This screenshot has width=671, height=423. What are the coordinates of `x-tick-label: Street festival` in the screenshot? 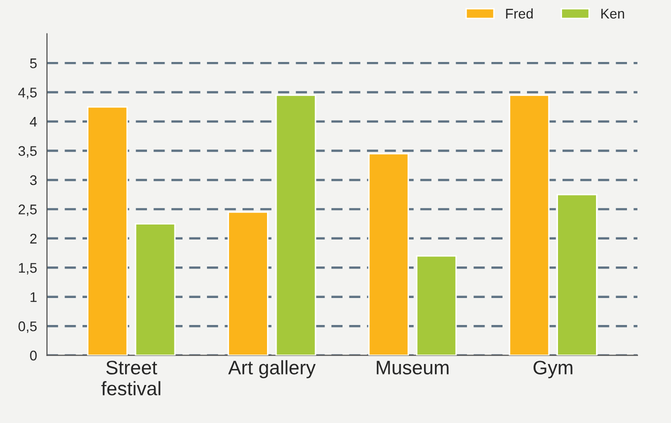 It's located at (130, 378).